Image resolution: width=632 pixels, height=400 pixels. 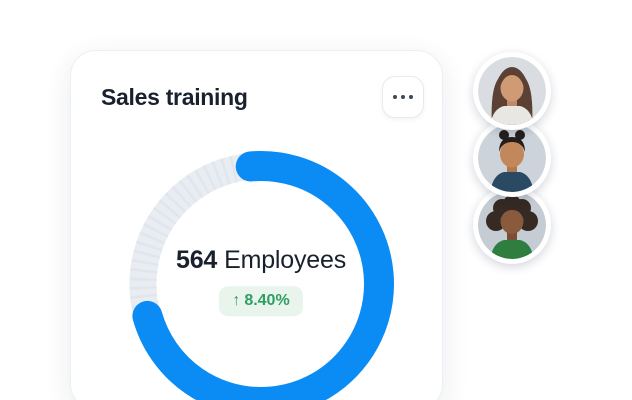 I want to click on card-menu-button, so click(x=403, y=97).